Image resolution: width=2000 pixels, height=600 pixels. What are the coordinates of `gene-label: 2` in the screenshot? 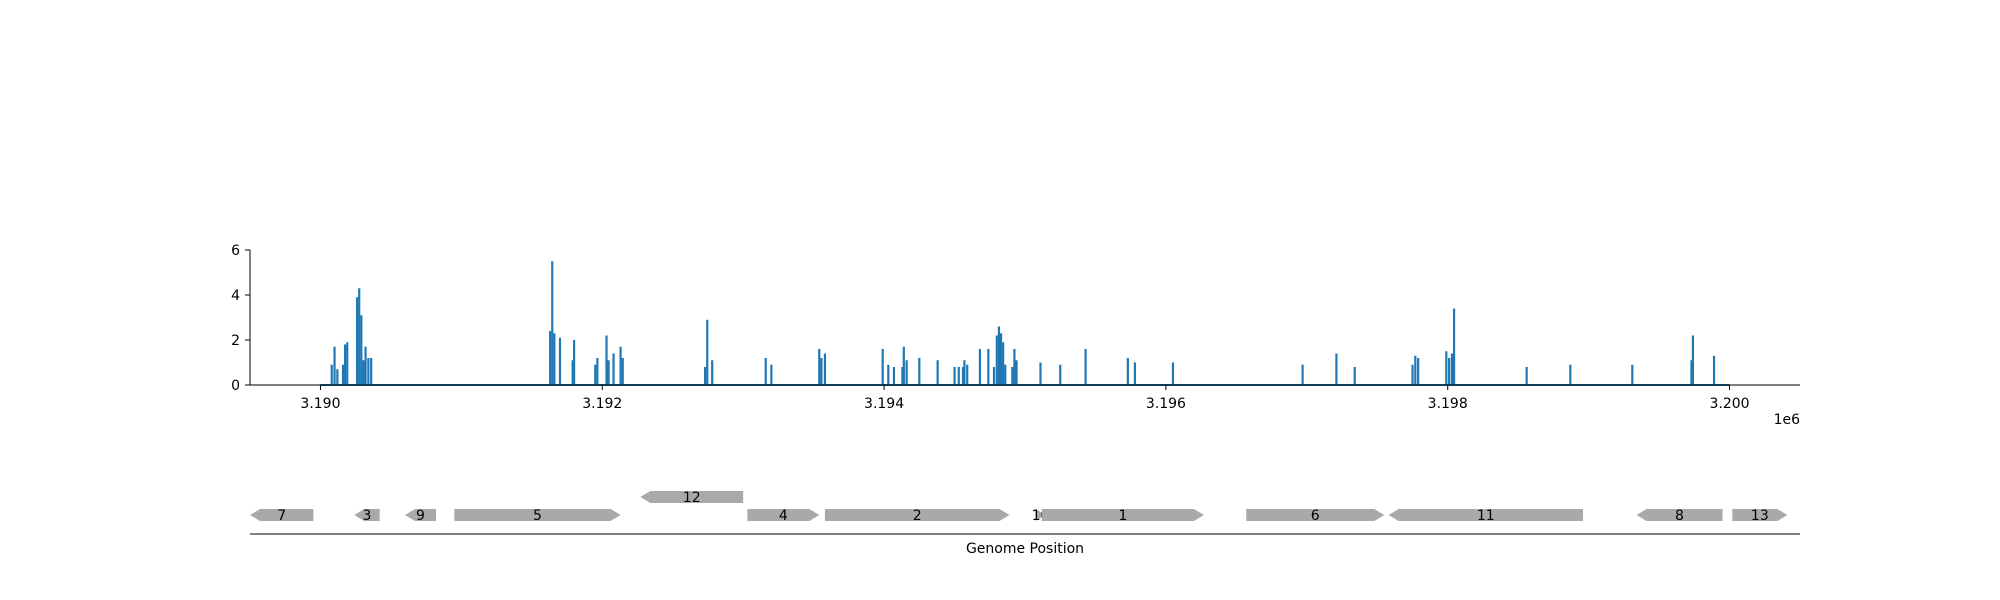 It's located at (917, 516).